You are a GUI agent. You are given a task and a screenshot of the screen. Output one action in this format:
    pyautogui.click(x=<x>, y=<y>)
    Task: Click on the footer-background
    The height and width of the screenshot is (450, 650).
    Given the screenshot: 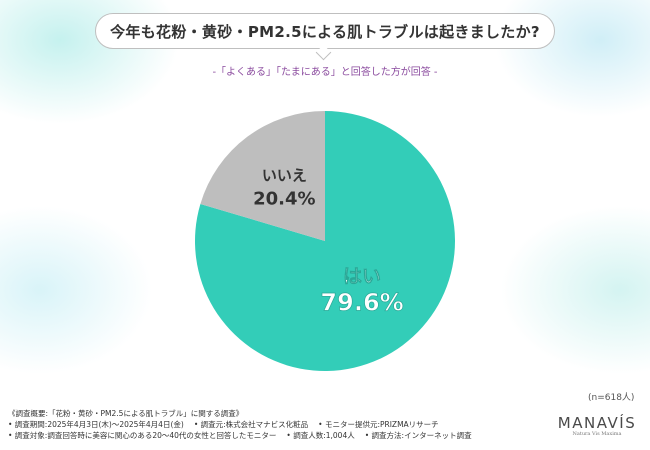 What is the action you would take?
    pyautogui.click(x=325, y=427)
    